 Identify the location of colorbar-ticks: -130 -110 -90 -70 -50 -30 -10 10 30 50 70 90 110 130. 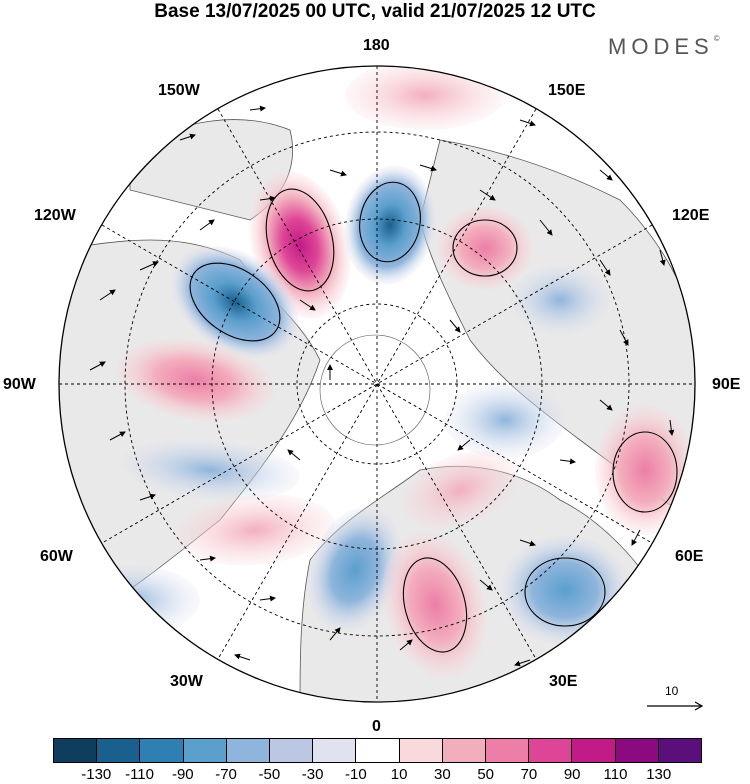
(375, 775).